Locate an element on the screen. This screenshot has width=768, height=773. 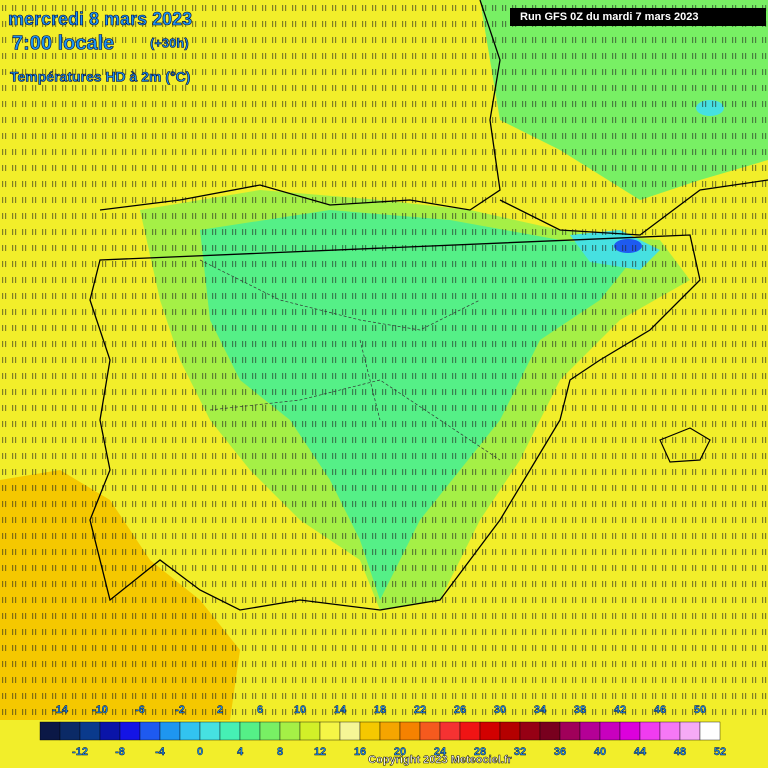
scale-label: 36 is located at coordinates (560, 752).